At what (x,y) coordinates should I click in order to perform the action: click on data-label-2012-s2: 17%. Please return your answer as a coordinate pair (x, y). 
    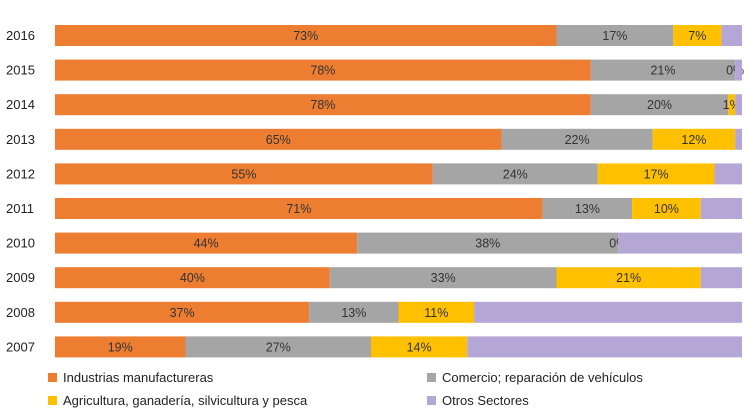
    Looking at the image, I should click on (656, 174).